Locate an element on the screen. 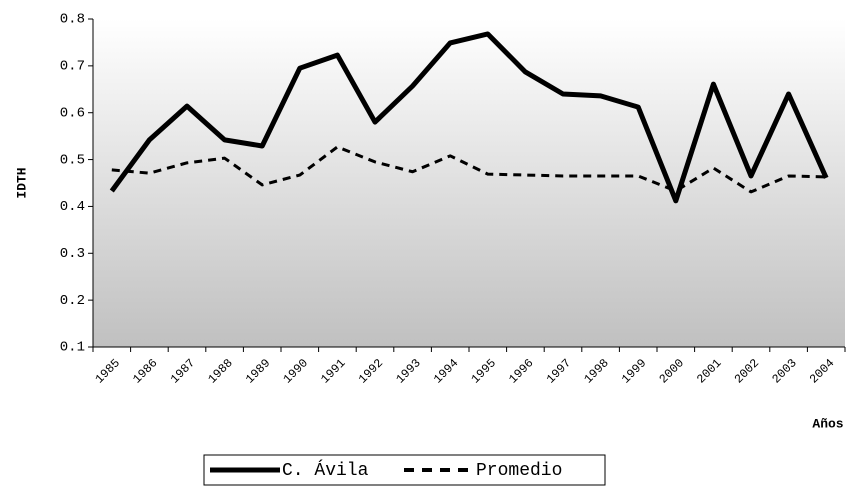 The image size is (852, 487). x-tick-label: 1988 is located at coordinates (220, 371).